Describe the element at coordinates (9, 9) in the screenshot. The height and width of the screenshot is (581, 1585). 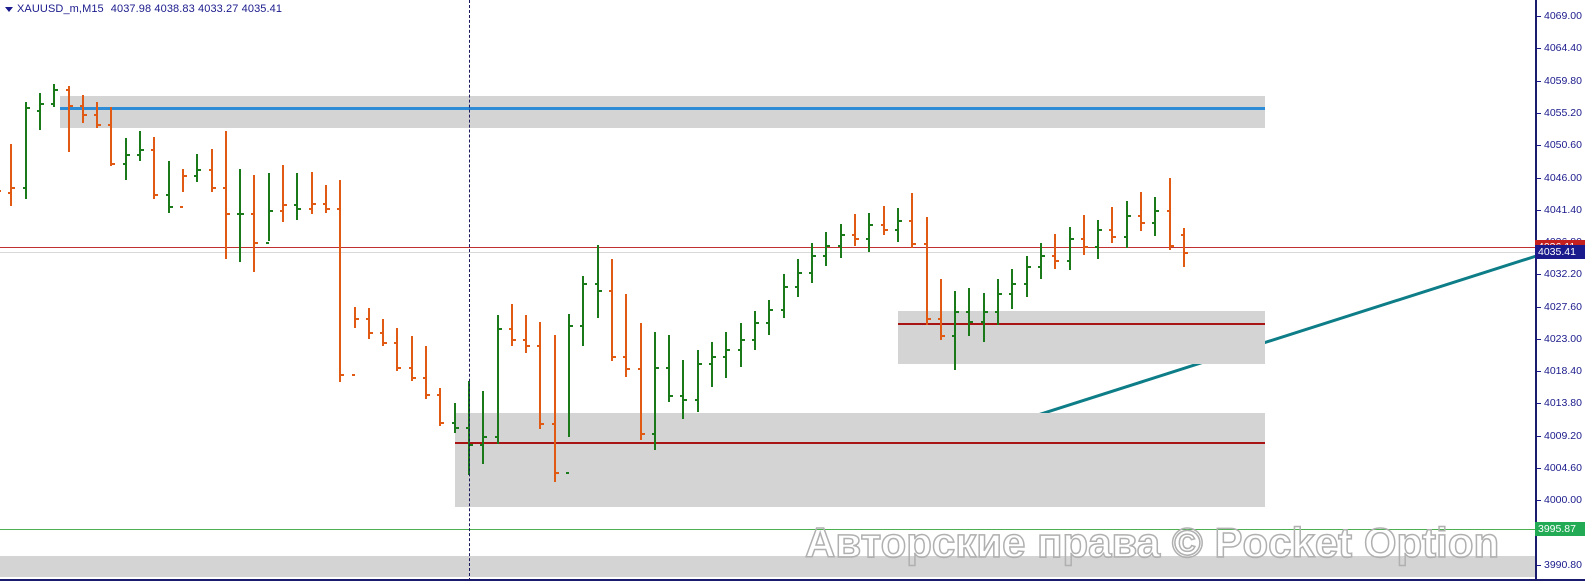
I see `chevron-down-icon` at that location.